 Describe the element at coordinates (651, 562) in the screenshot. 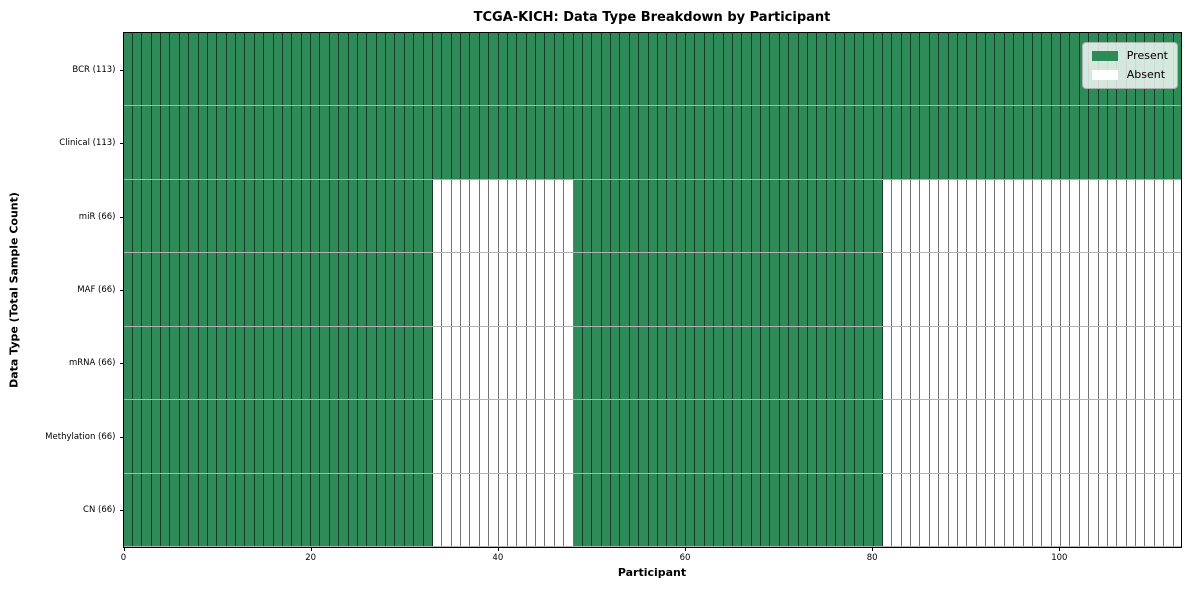

I see `x-axis: 0 20 40 60 80 100` at that location.